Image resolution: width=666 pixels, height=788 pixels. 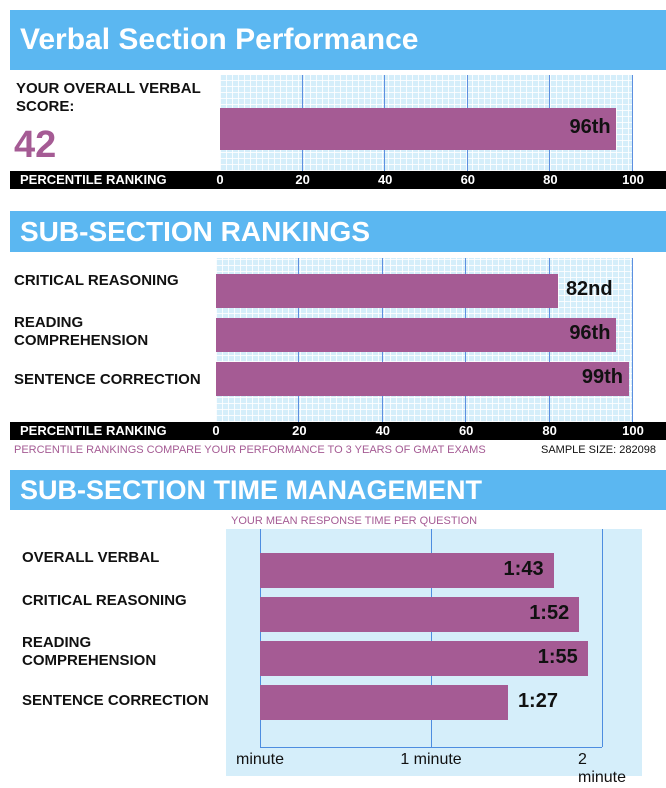 I want to click on time-label-sentence-correction: SENTENCE CORRECTION, so click(x=115, y=700).